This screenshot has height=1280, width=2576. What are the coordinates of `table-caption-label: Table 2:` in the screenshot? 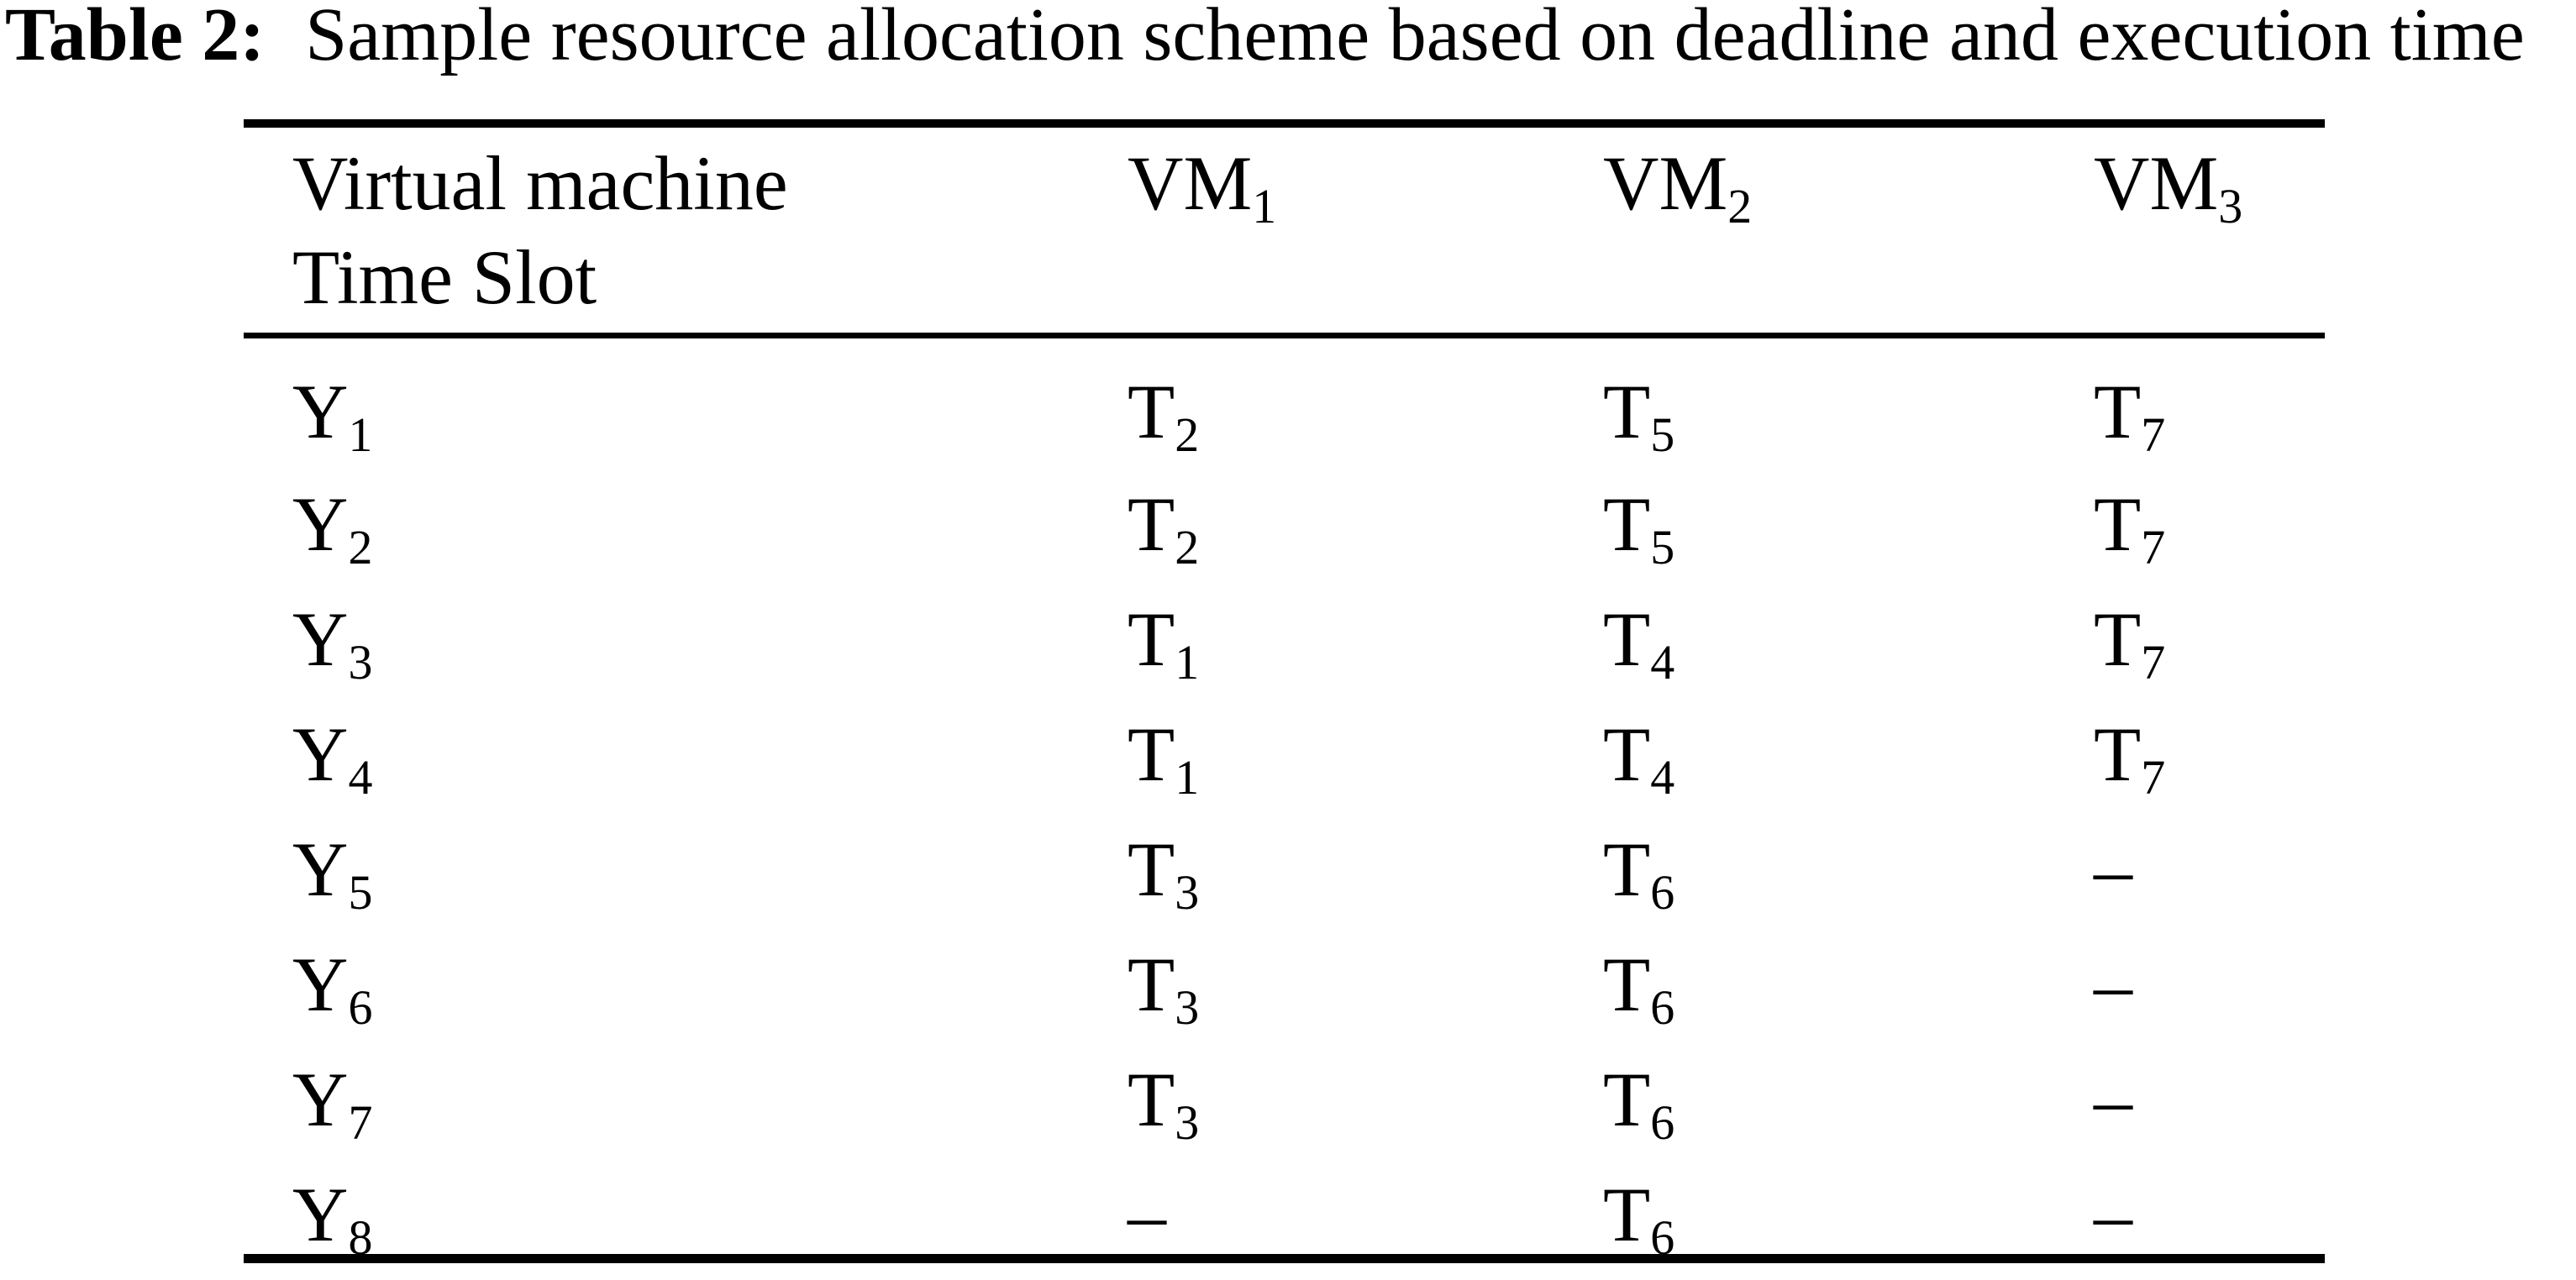 It's located at (135, 38).